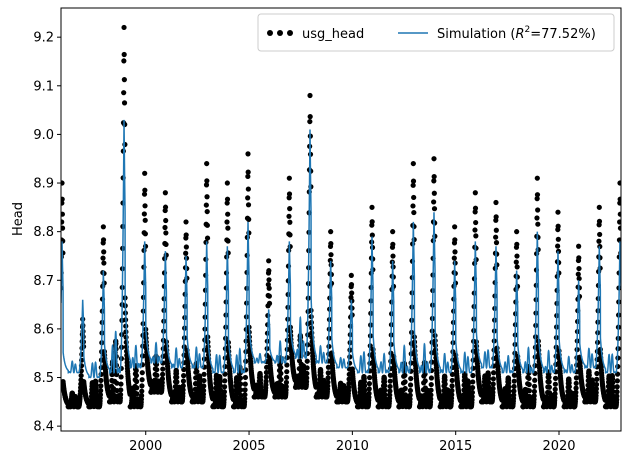  What do you see at coordinates (43, 184) in the screenshot?
I see `y-tick-label: 8.9` at bounding box center [43, 184].